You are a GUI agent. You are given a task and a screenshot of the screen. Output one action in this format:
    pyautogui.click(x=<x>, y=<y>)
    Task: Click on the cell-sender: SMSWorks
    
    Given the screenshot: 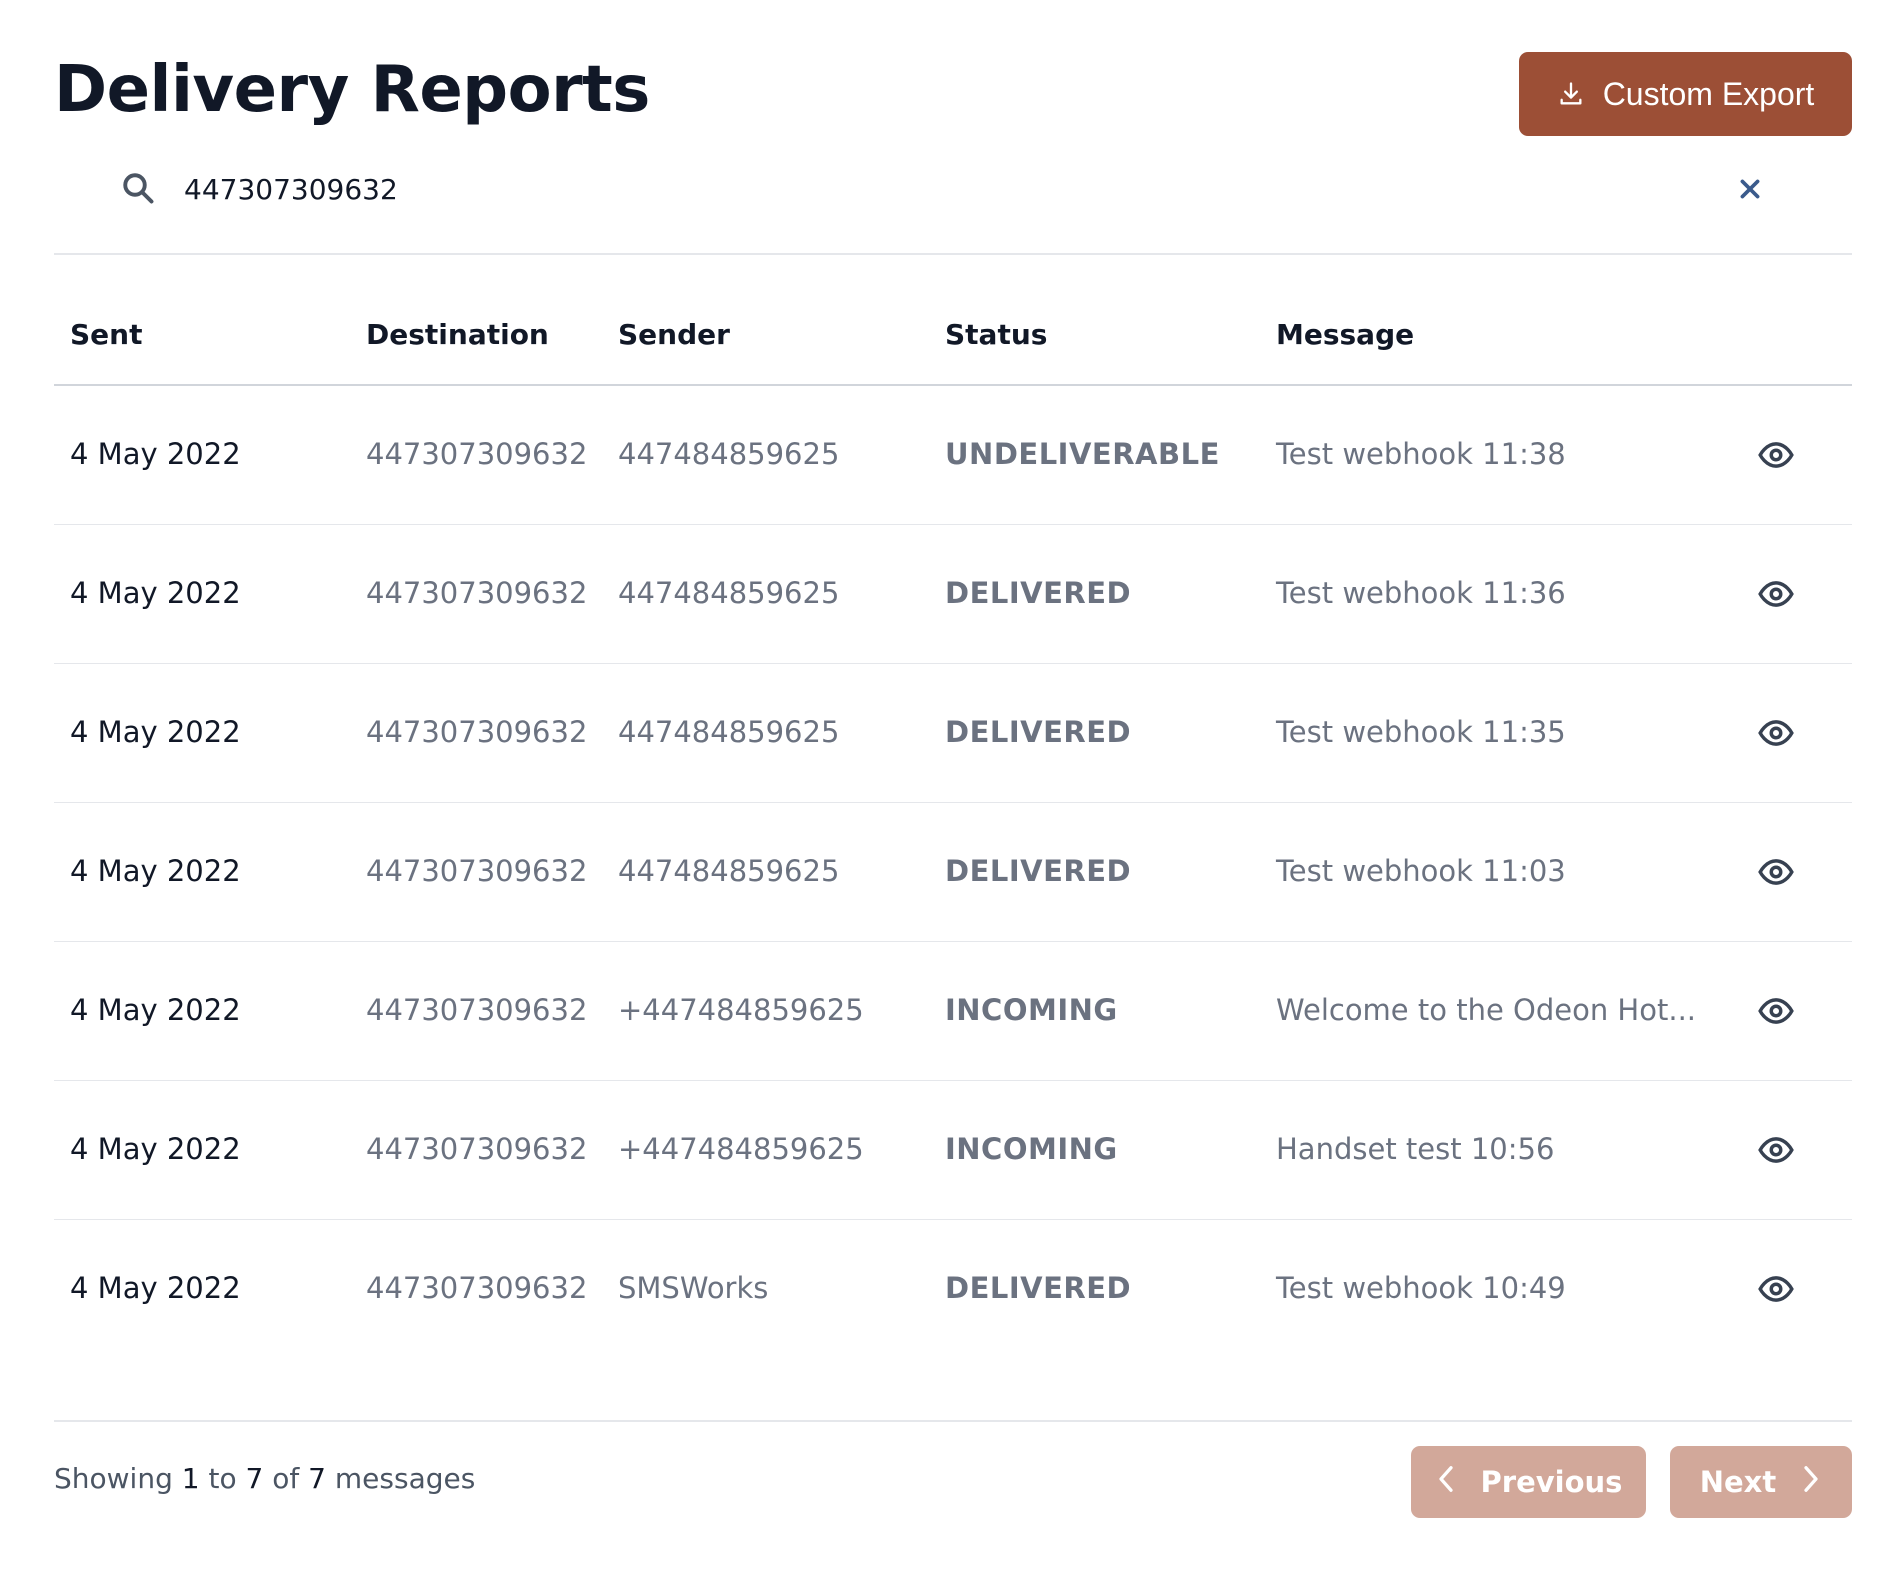 What is the action you would take?
    pyautogui.click(x=693, y=1288)
    